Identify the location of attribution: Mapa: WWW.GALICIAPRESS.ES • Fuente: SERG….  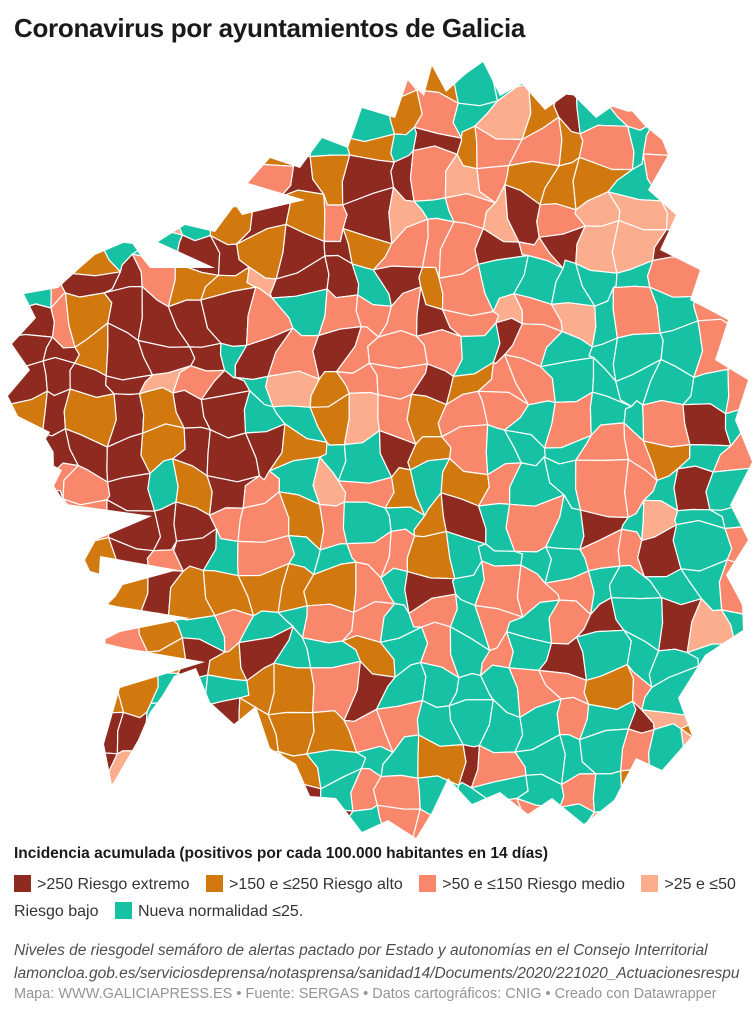
(365, 994).